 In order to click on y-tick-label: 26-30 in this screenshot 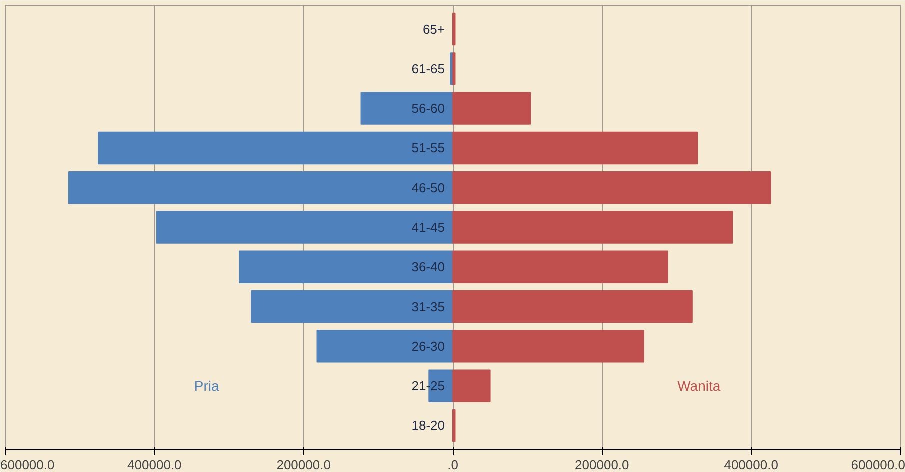, I will do `click(428, 346)`.